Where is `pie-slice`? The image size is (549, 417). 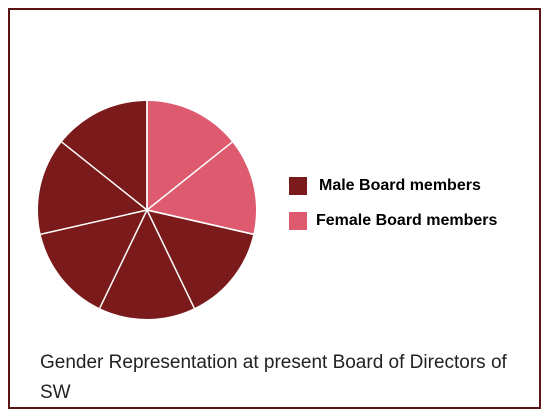
pie-slice is located at coordinates (201, 167).